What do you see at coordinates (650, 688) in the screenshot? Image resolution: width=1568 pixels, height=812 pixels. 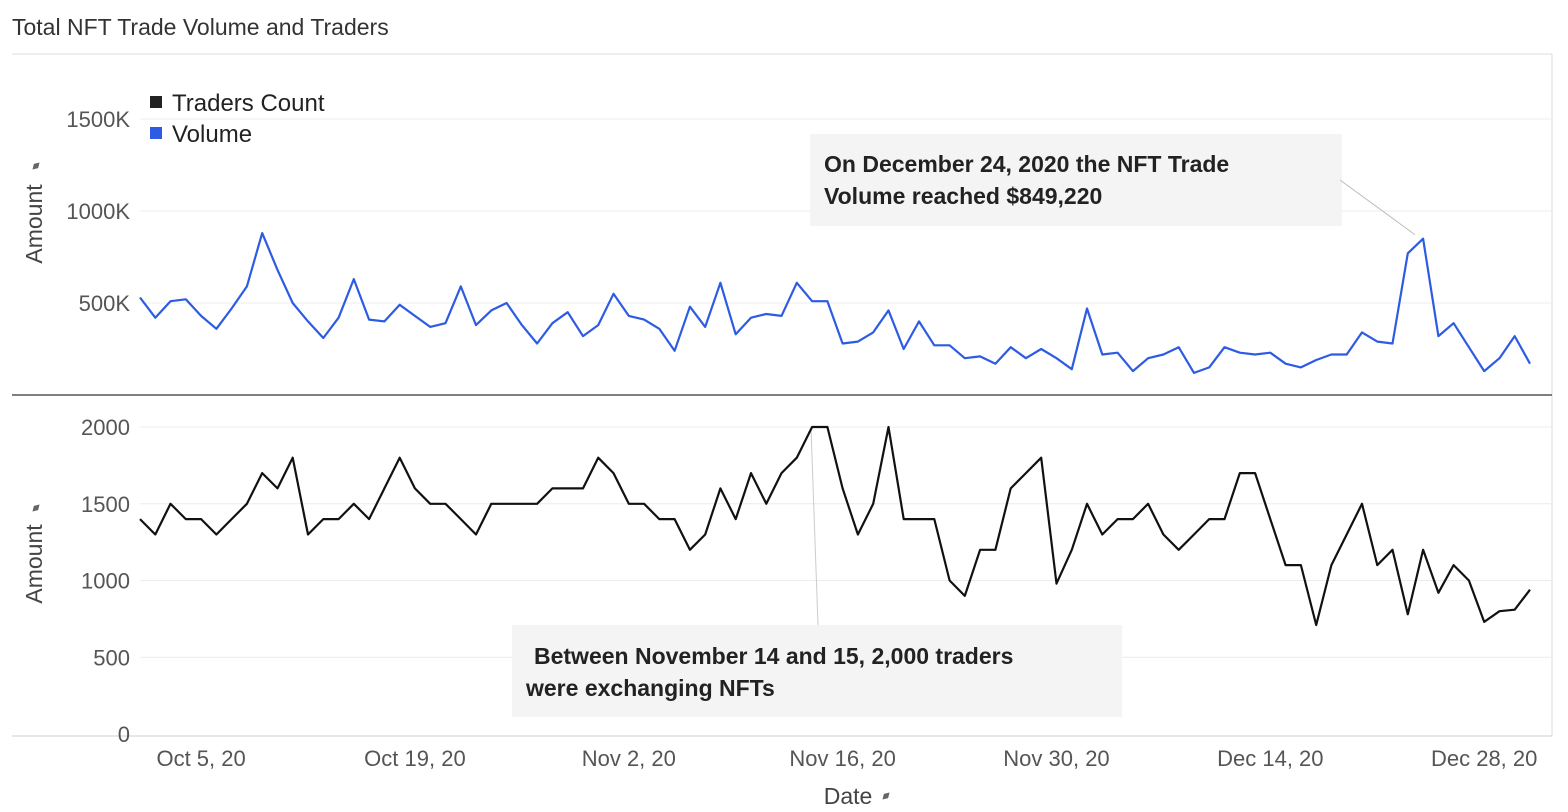 I see `annotation-text-bottom-line2: were exchanging NFTs` at bounding box center [650, 688].